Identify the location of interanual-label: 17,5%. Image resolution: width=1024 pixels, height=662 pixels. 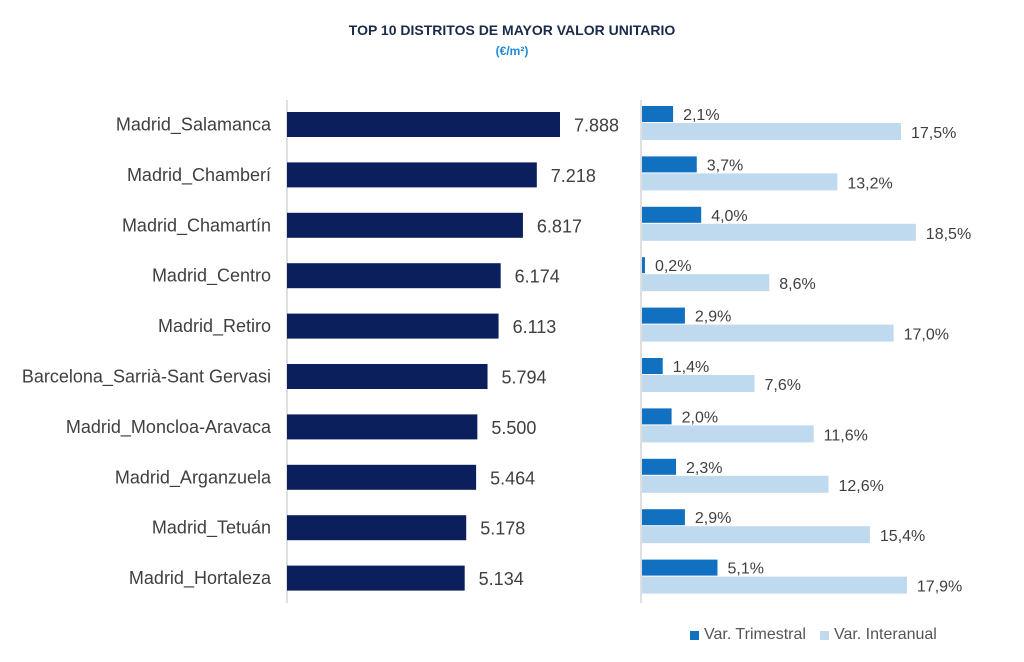
(933, 133).